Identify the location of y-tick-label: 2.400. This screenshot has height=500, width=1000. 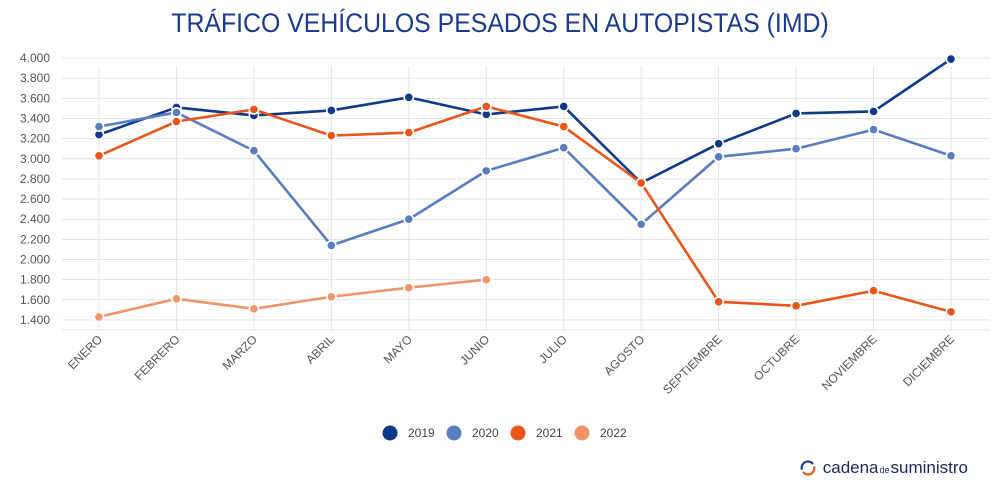
(35, 219).